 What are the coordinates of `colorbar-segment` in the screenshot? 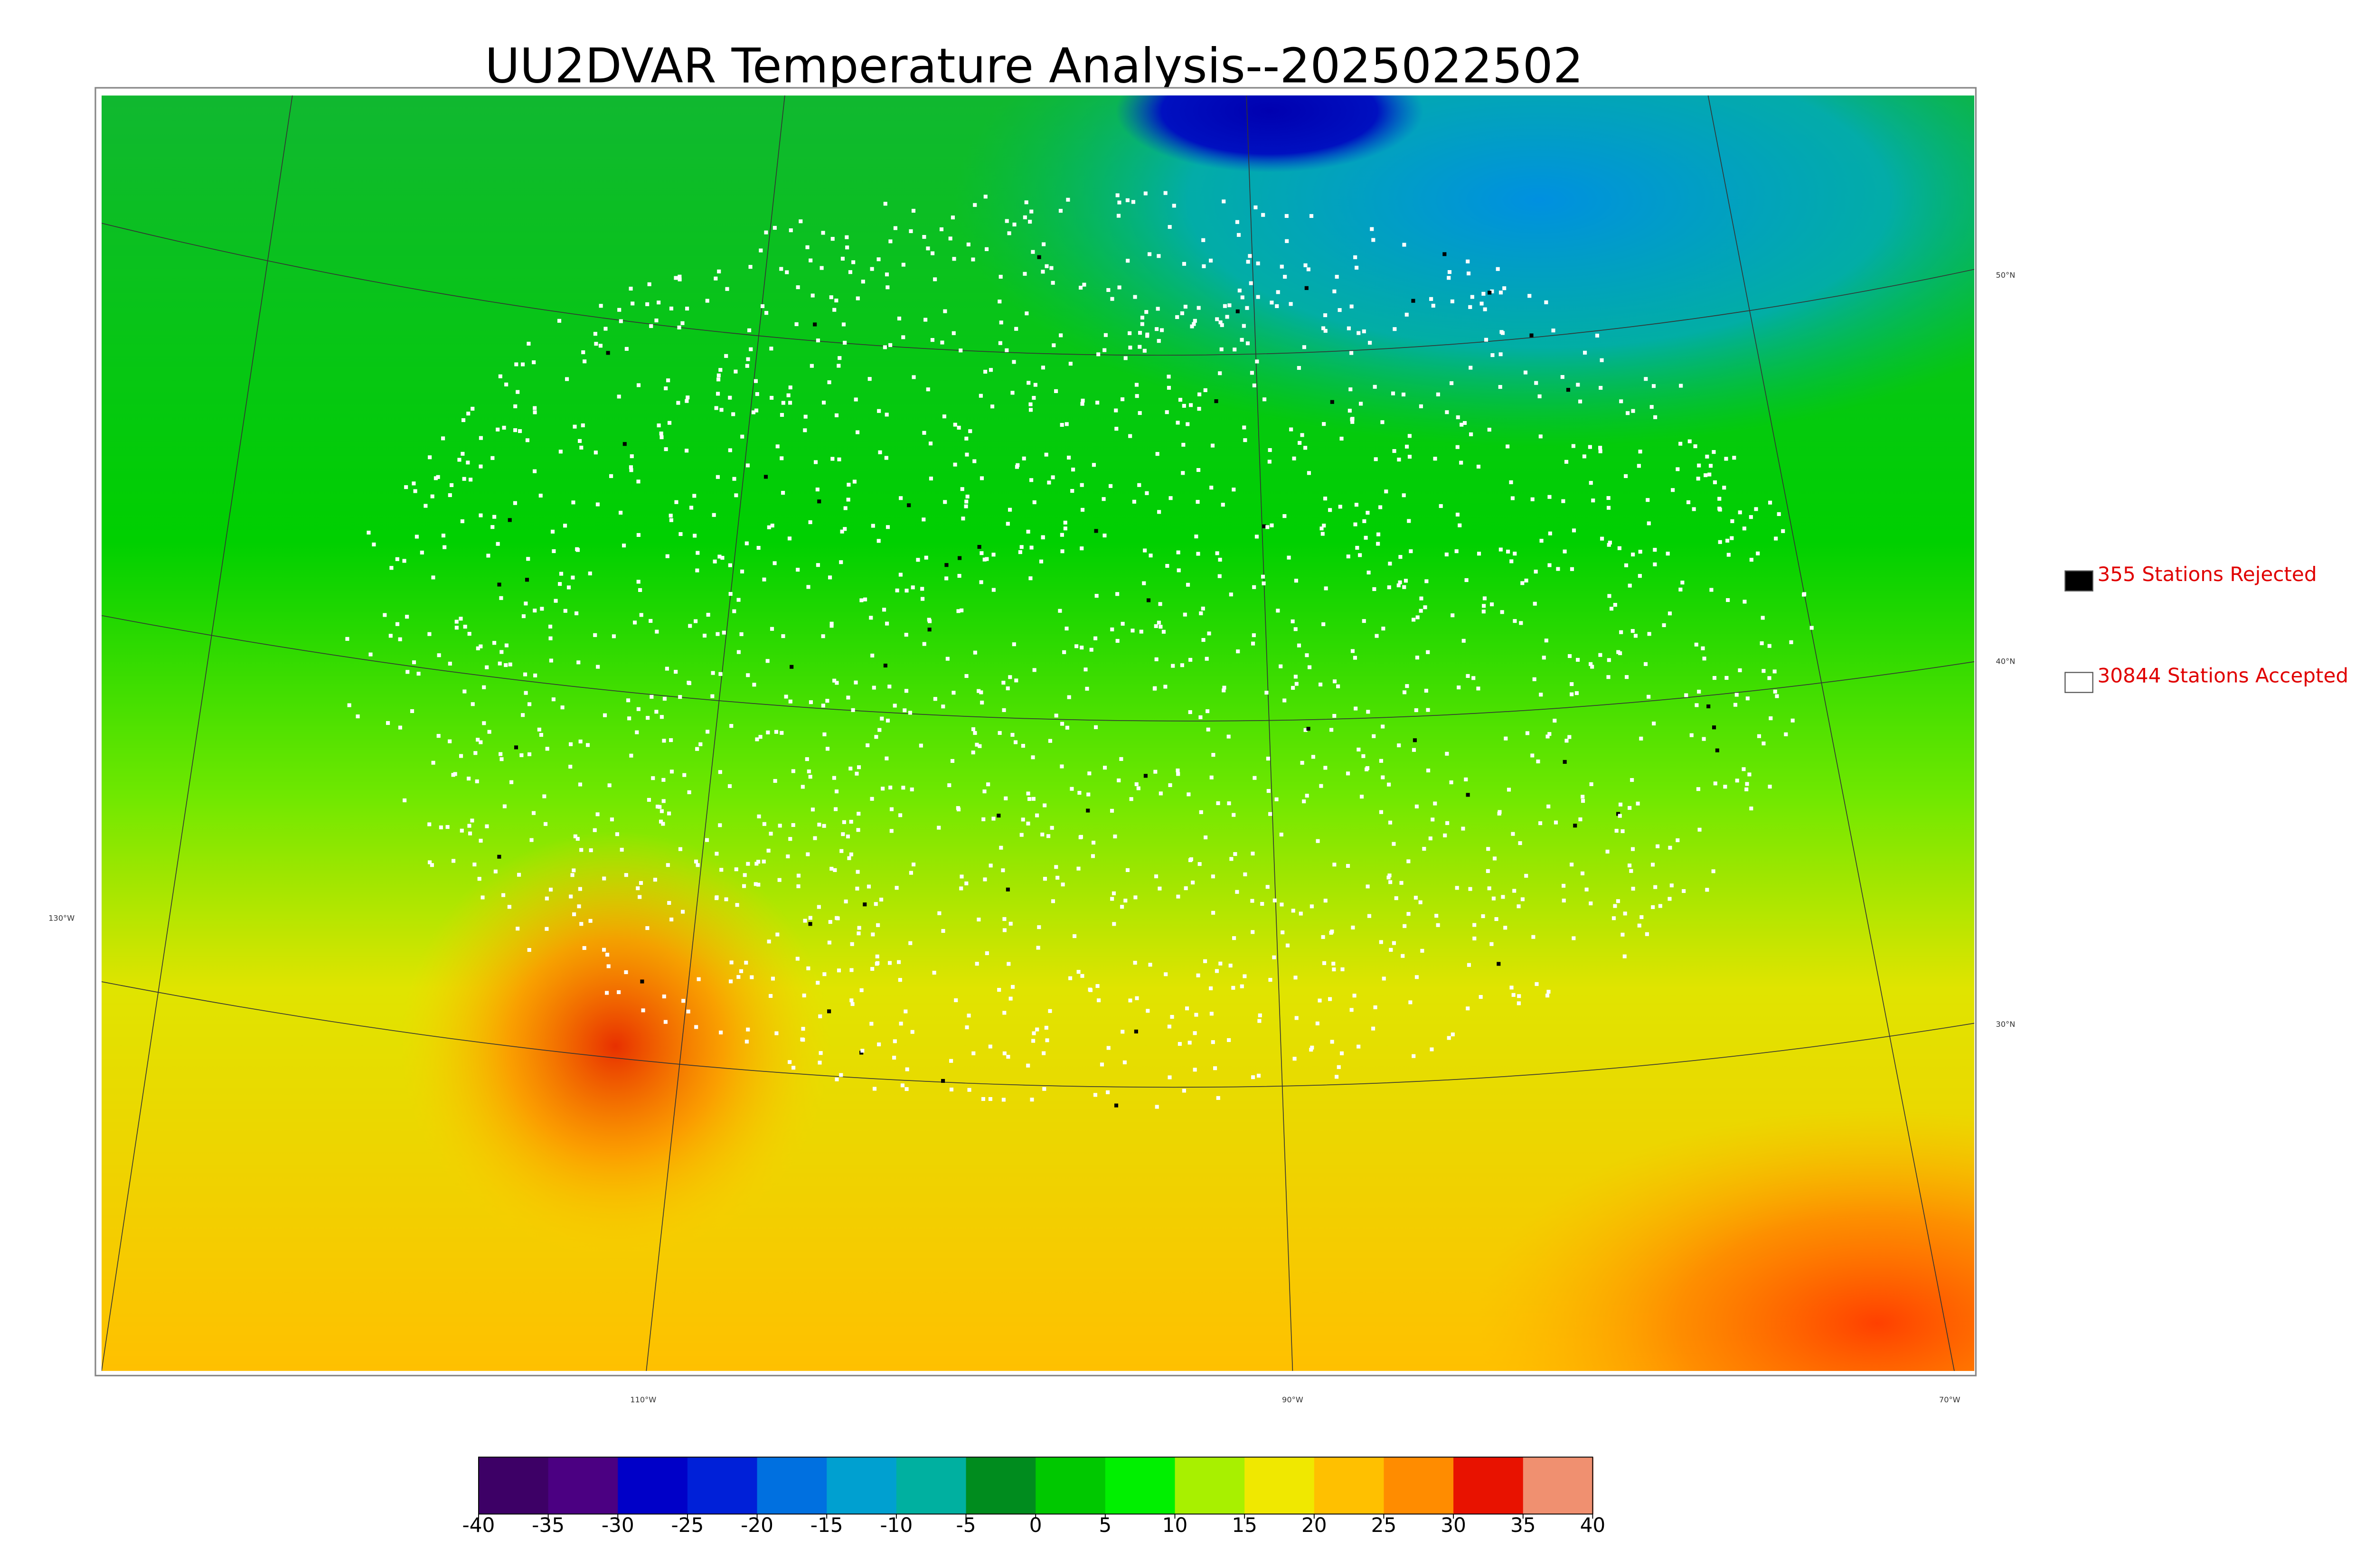 It's located at (583, 1485).